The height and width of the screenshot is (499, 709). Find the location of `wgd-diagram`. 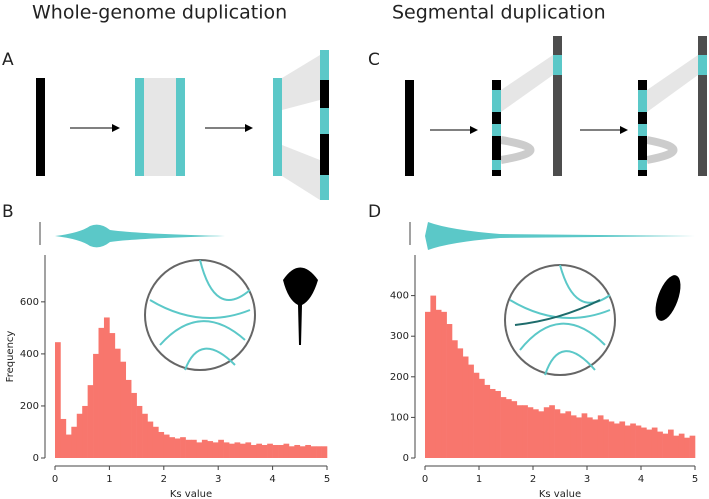

wgd-diagram is located at coordinates (182, 125).